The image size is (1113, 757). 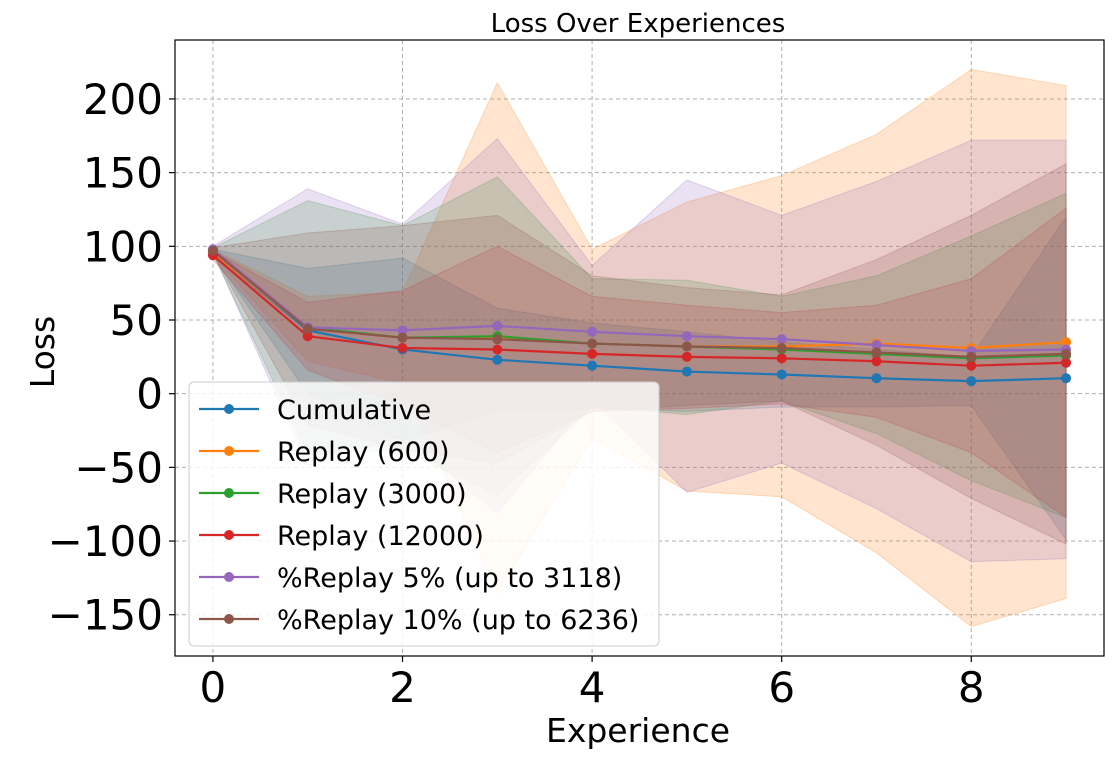 What do you see at coordinates (118, 467) in the screenshot?
I see `y-tick-label: −50` at bounding box center [118, 467].